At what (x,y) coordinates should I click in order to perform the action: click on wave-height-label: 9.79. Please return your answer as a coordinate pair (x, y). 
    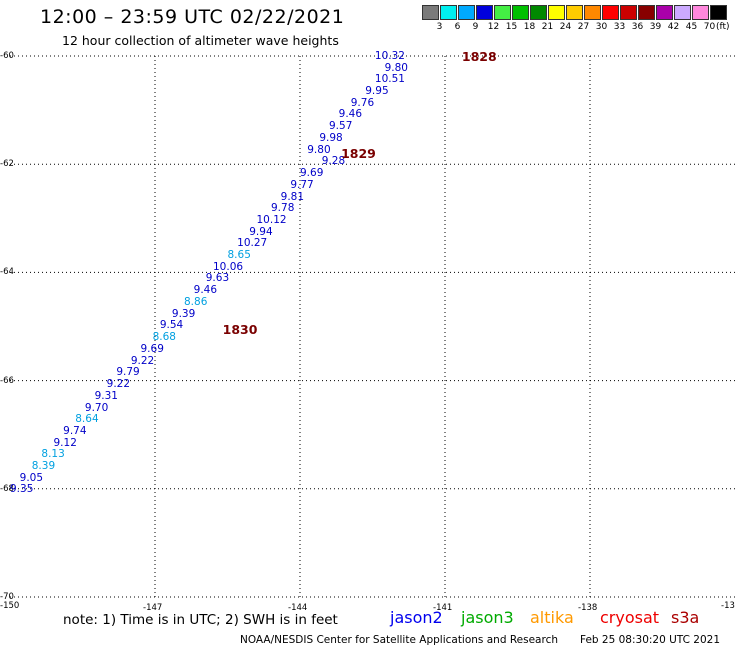
    Looking at the image, I should click on (128, 372).